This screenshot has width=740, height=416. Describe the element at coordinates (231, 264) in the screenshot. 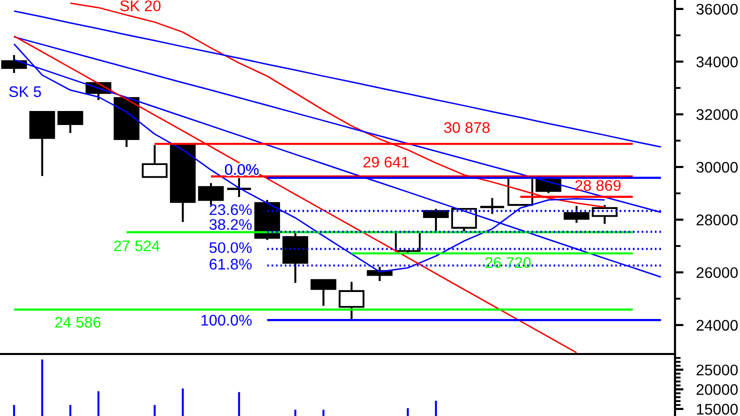

I see `series-label: 61.8%` at that location.